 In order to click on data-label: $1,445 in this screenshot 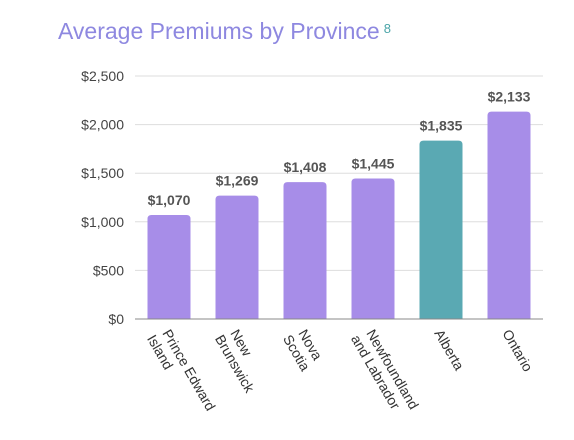, I will do `click(373, 164)`.